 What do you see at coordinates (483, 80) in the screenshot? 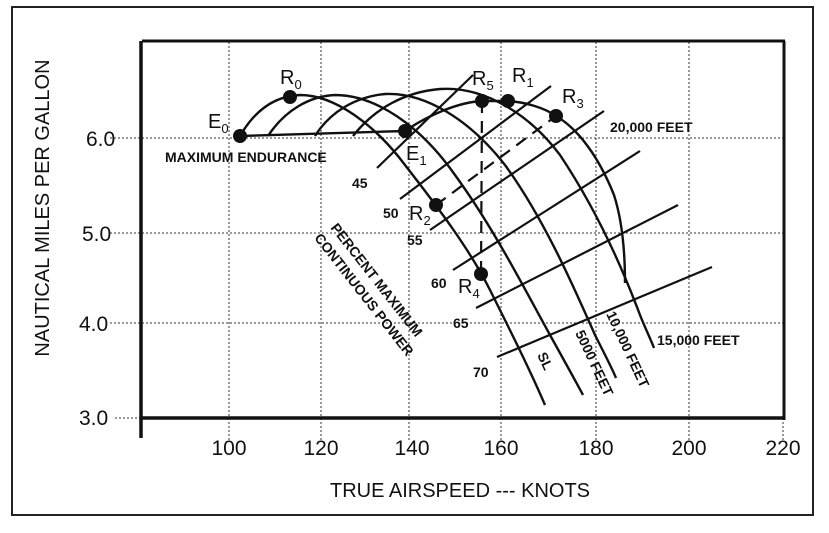
I see `label-r5: R5` at bounding box center [483, 80].